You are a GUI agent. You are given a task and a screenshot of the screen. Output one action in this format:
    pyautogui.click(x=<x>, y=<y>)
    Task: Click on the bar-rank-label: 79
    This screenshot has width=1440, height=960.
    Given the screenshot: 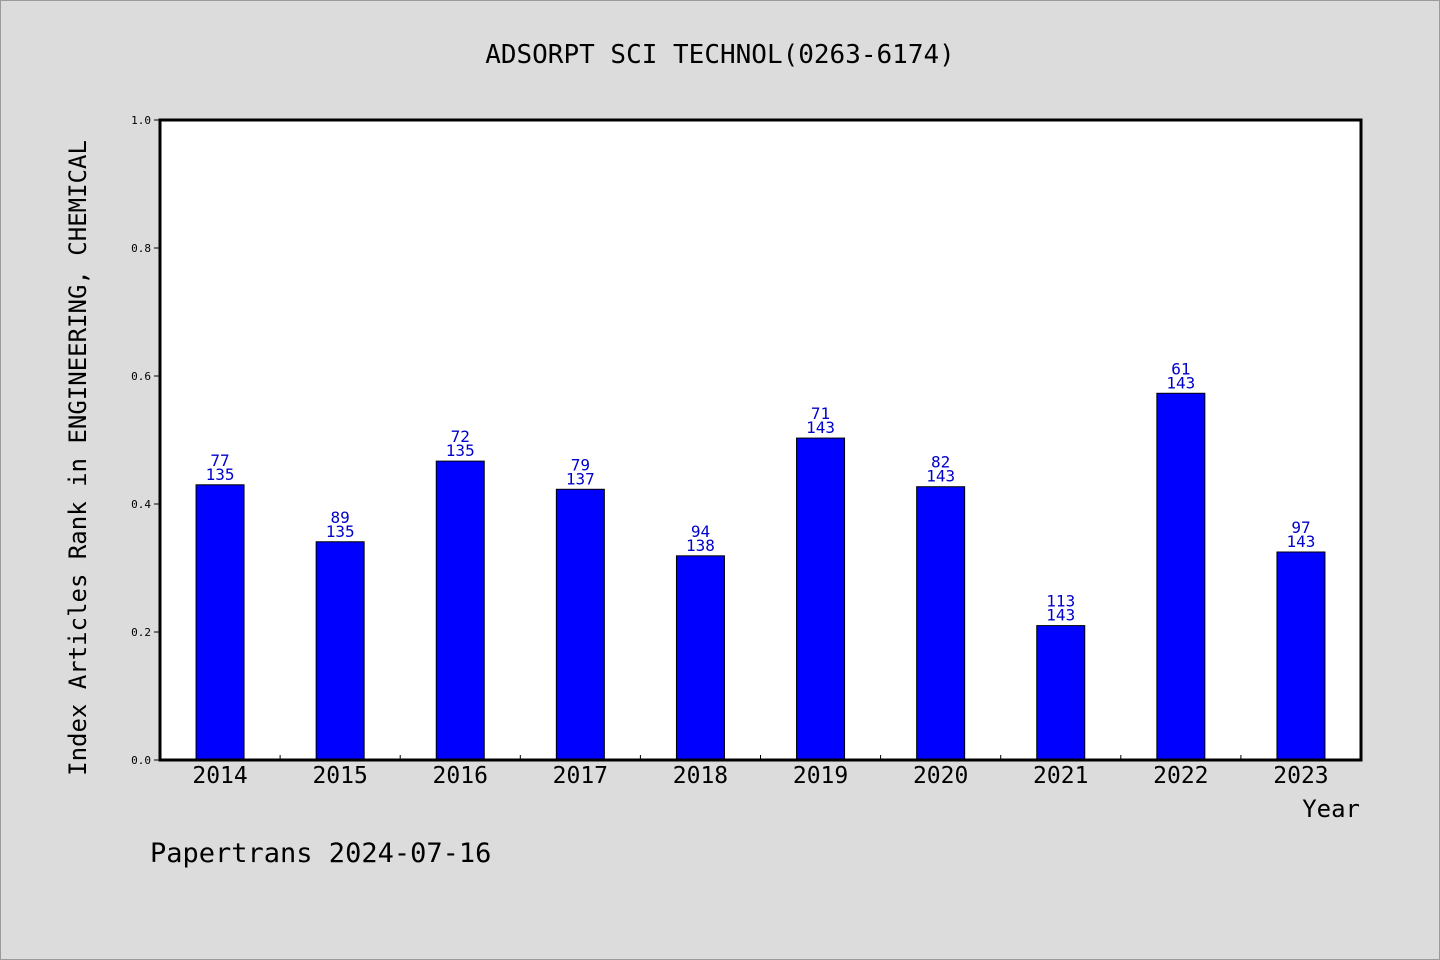 What is the action you would take?
    pyautogui.click(x=580, y=464)
    